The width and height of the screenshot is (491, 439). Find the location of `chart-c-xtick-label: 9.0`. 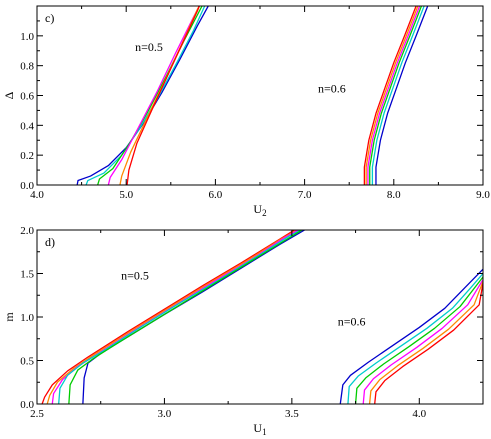

chart-c-xtick-label: 9.0 is located at coordinates (483, 195).